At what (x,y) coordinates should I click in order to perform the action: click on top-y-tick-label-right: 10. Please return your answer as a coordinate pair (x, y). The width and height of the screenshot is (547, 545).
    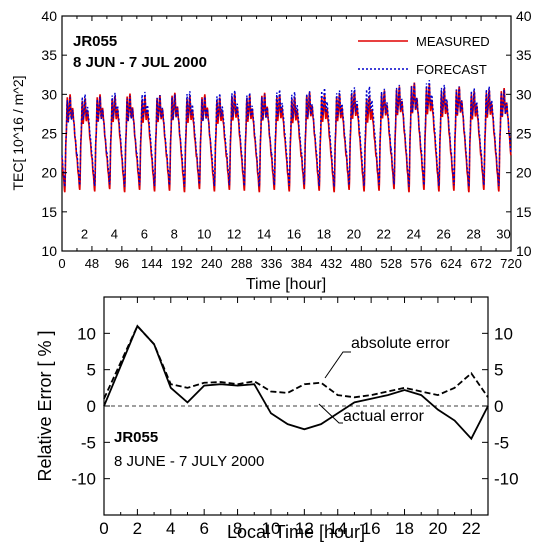
    Looking at the image, I should click on (524, 251).